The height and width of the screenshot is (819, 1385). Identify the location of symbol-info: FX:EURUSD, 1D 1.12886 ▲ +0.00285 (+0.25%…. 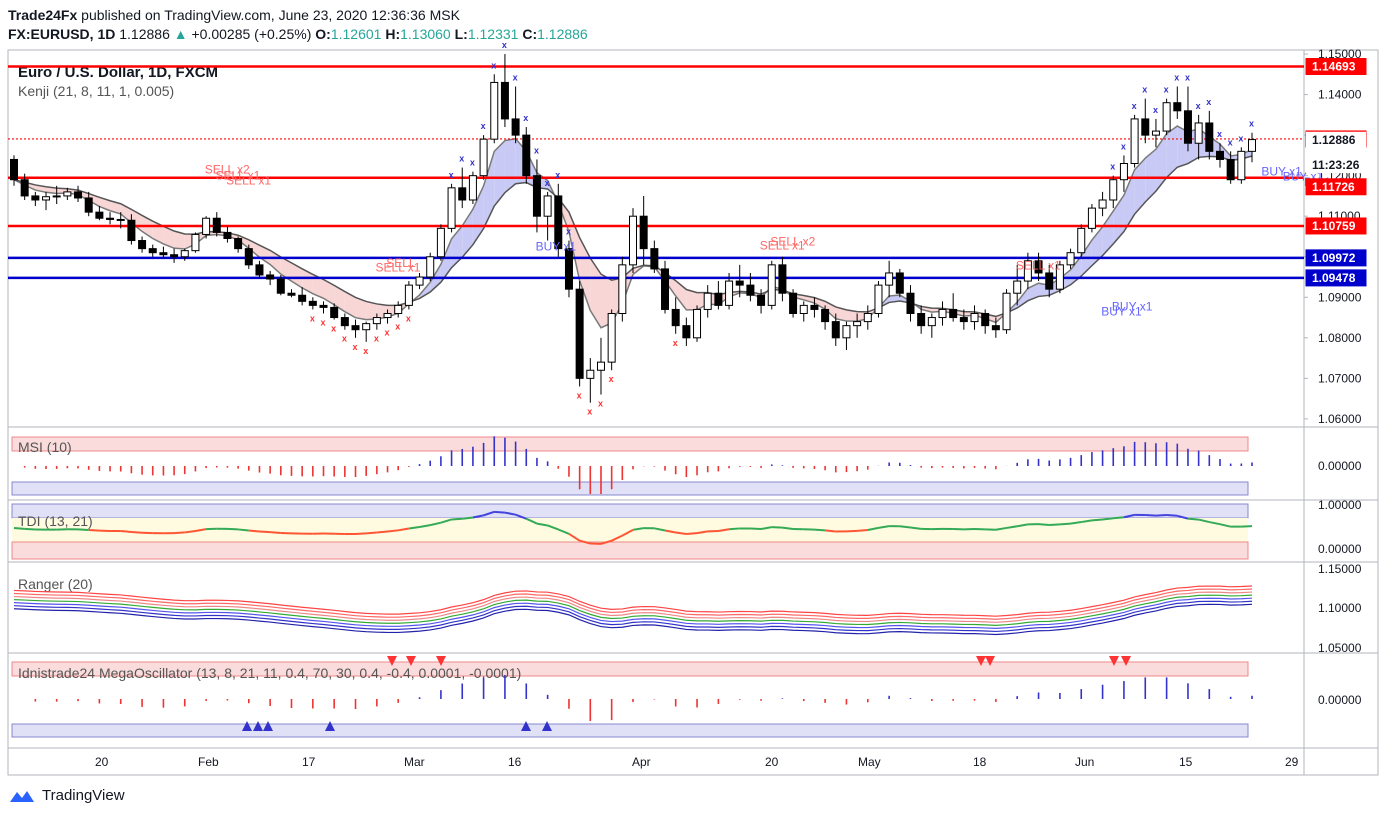
(298, 34).